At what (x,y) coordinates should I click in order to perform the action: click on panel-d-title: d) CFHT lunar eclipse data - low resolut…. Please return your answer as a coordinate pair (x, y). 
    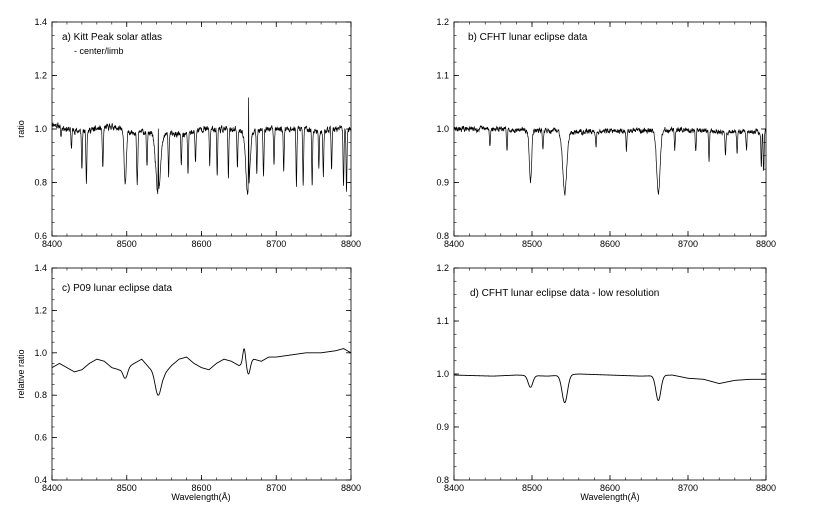
    Looking at the image, I should click on (564, 293).